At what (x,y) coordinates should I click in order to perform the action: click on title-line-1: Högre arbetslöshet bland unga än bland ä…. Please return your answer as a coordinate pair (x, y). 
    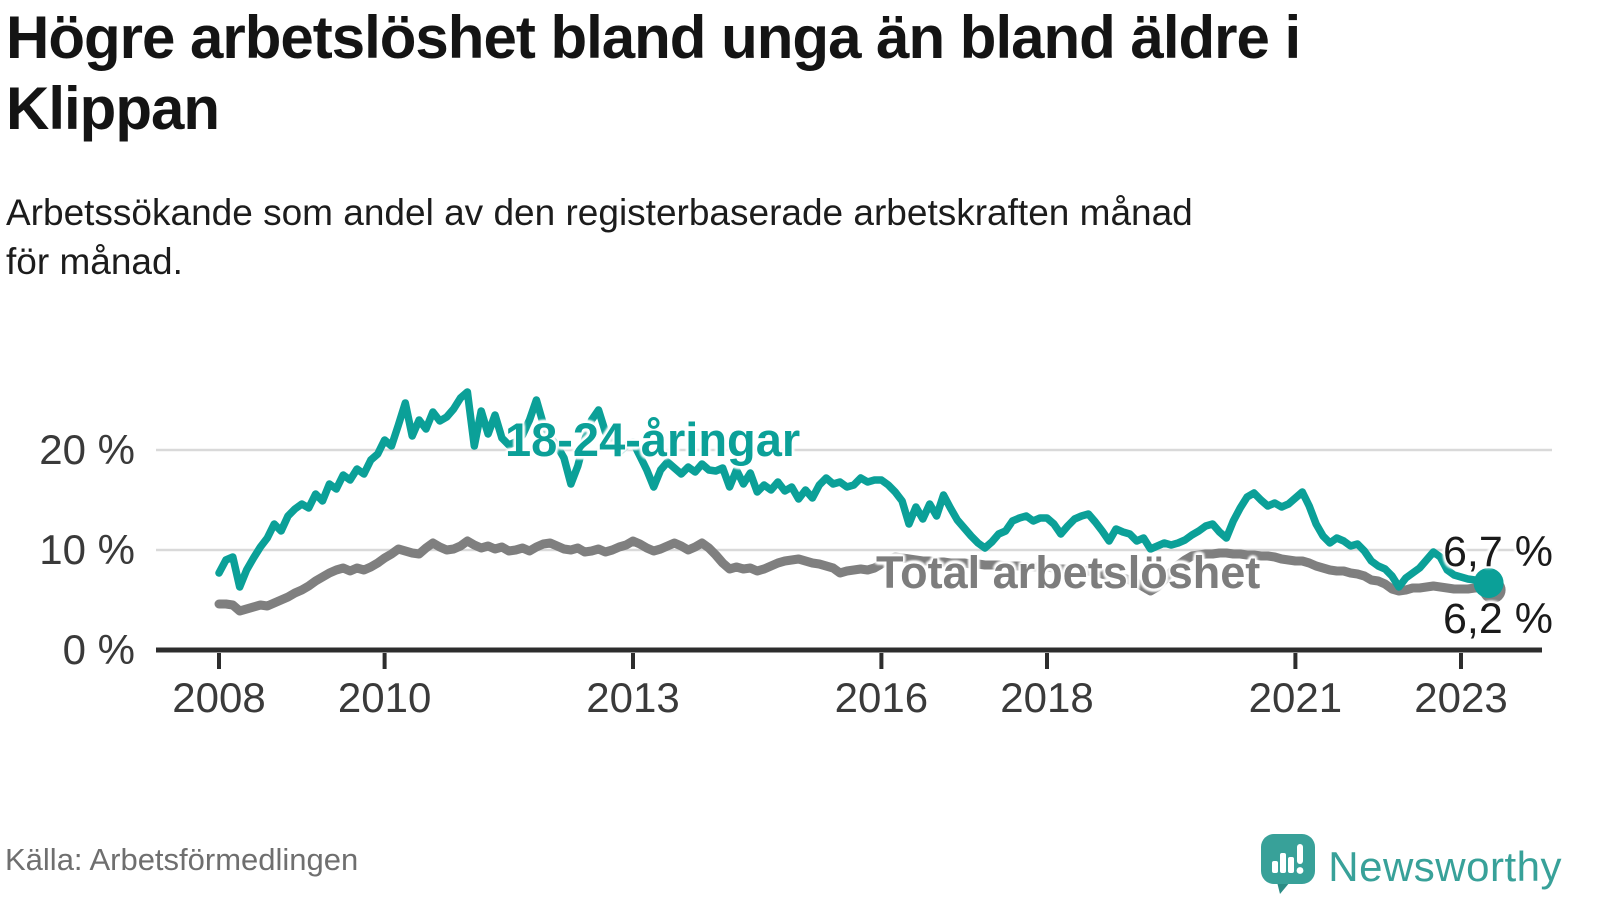
    Looking at the image, I should click on (653, 37).